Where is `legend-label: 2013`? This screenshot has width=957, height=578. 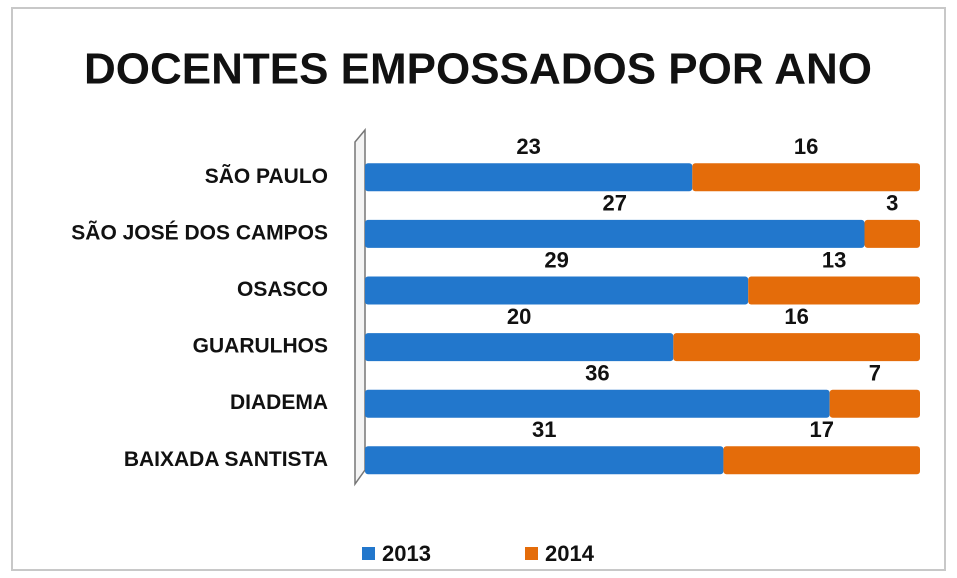
legend-label: 2013 is located at coordinates (406, 553).